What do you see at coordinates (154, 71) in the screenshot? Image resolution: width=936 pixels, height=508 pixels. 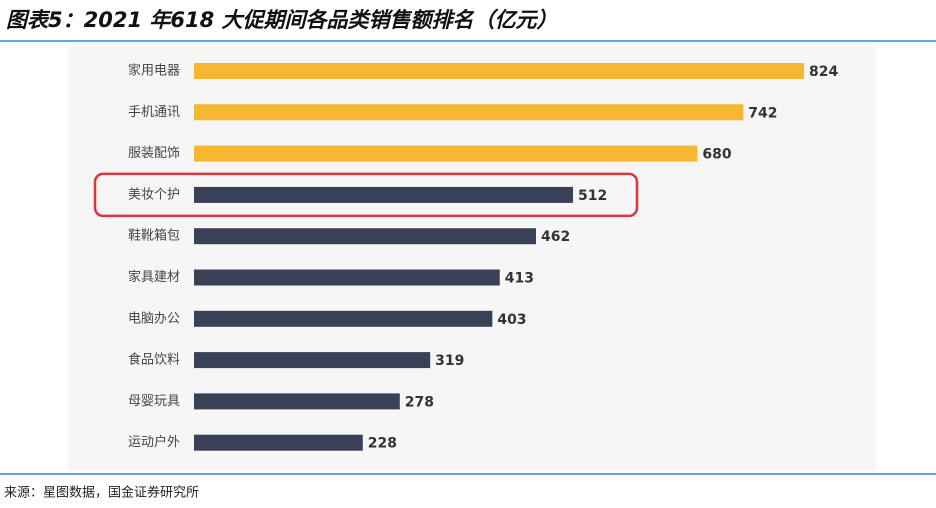 I see `category-label: 家用电器` at bounding box center [154, 71].